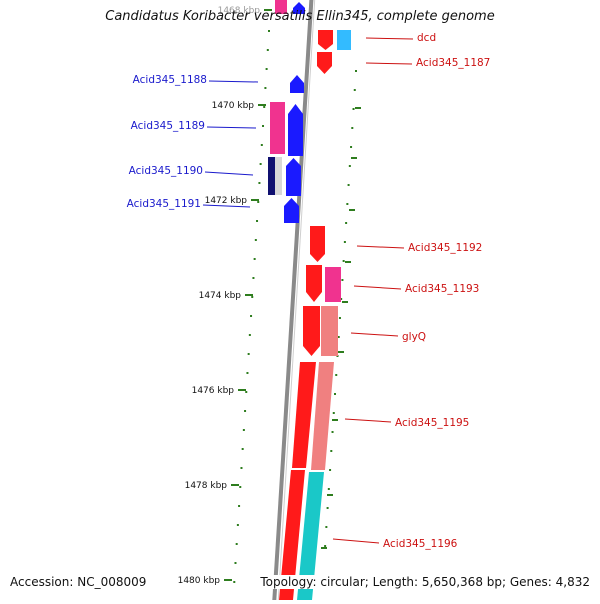  What do you see at coordinates (239, 11) in the screenshot?
I see `scale-tick-label: 1468 kbp` at bounding box center [239, 11].